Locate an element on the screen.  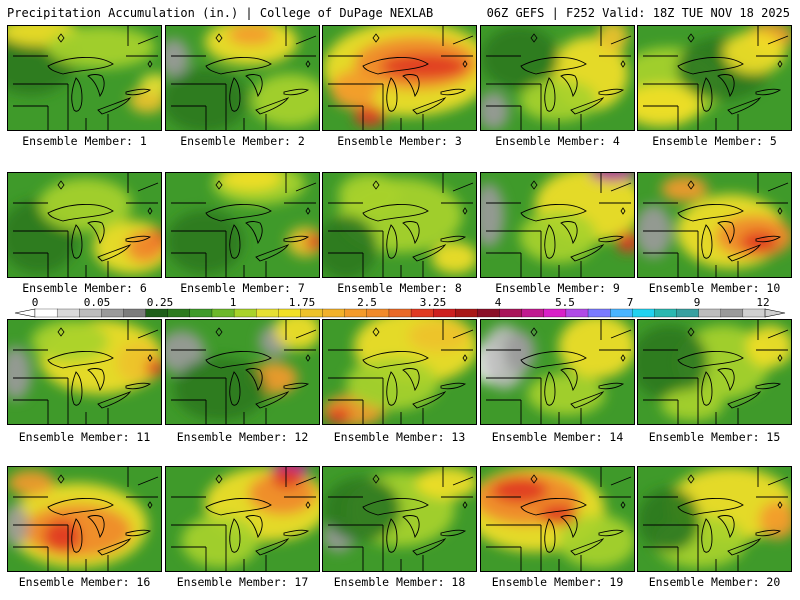
ensemble-member-label: Ensemble Member: 10 is located at coordinates (714, 288).